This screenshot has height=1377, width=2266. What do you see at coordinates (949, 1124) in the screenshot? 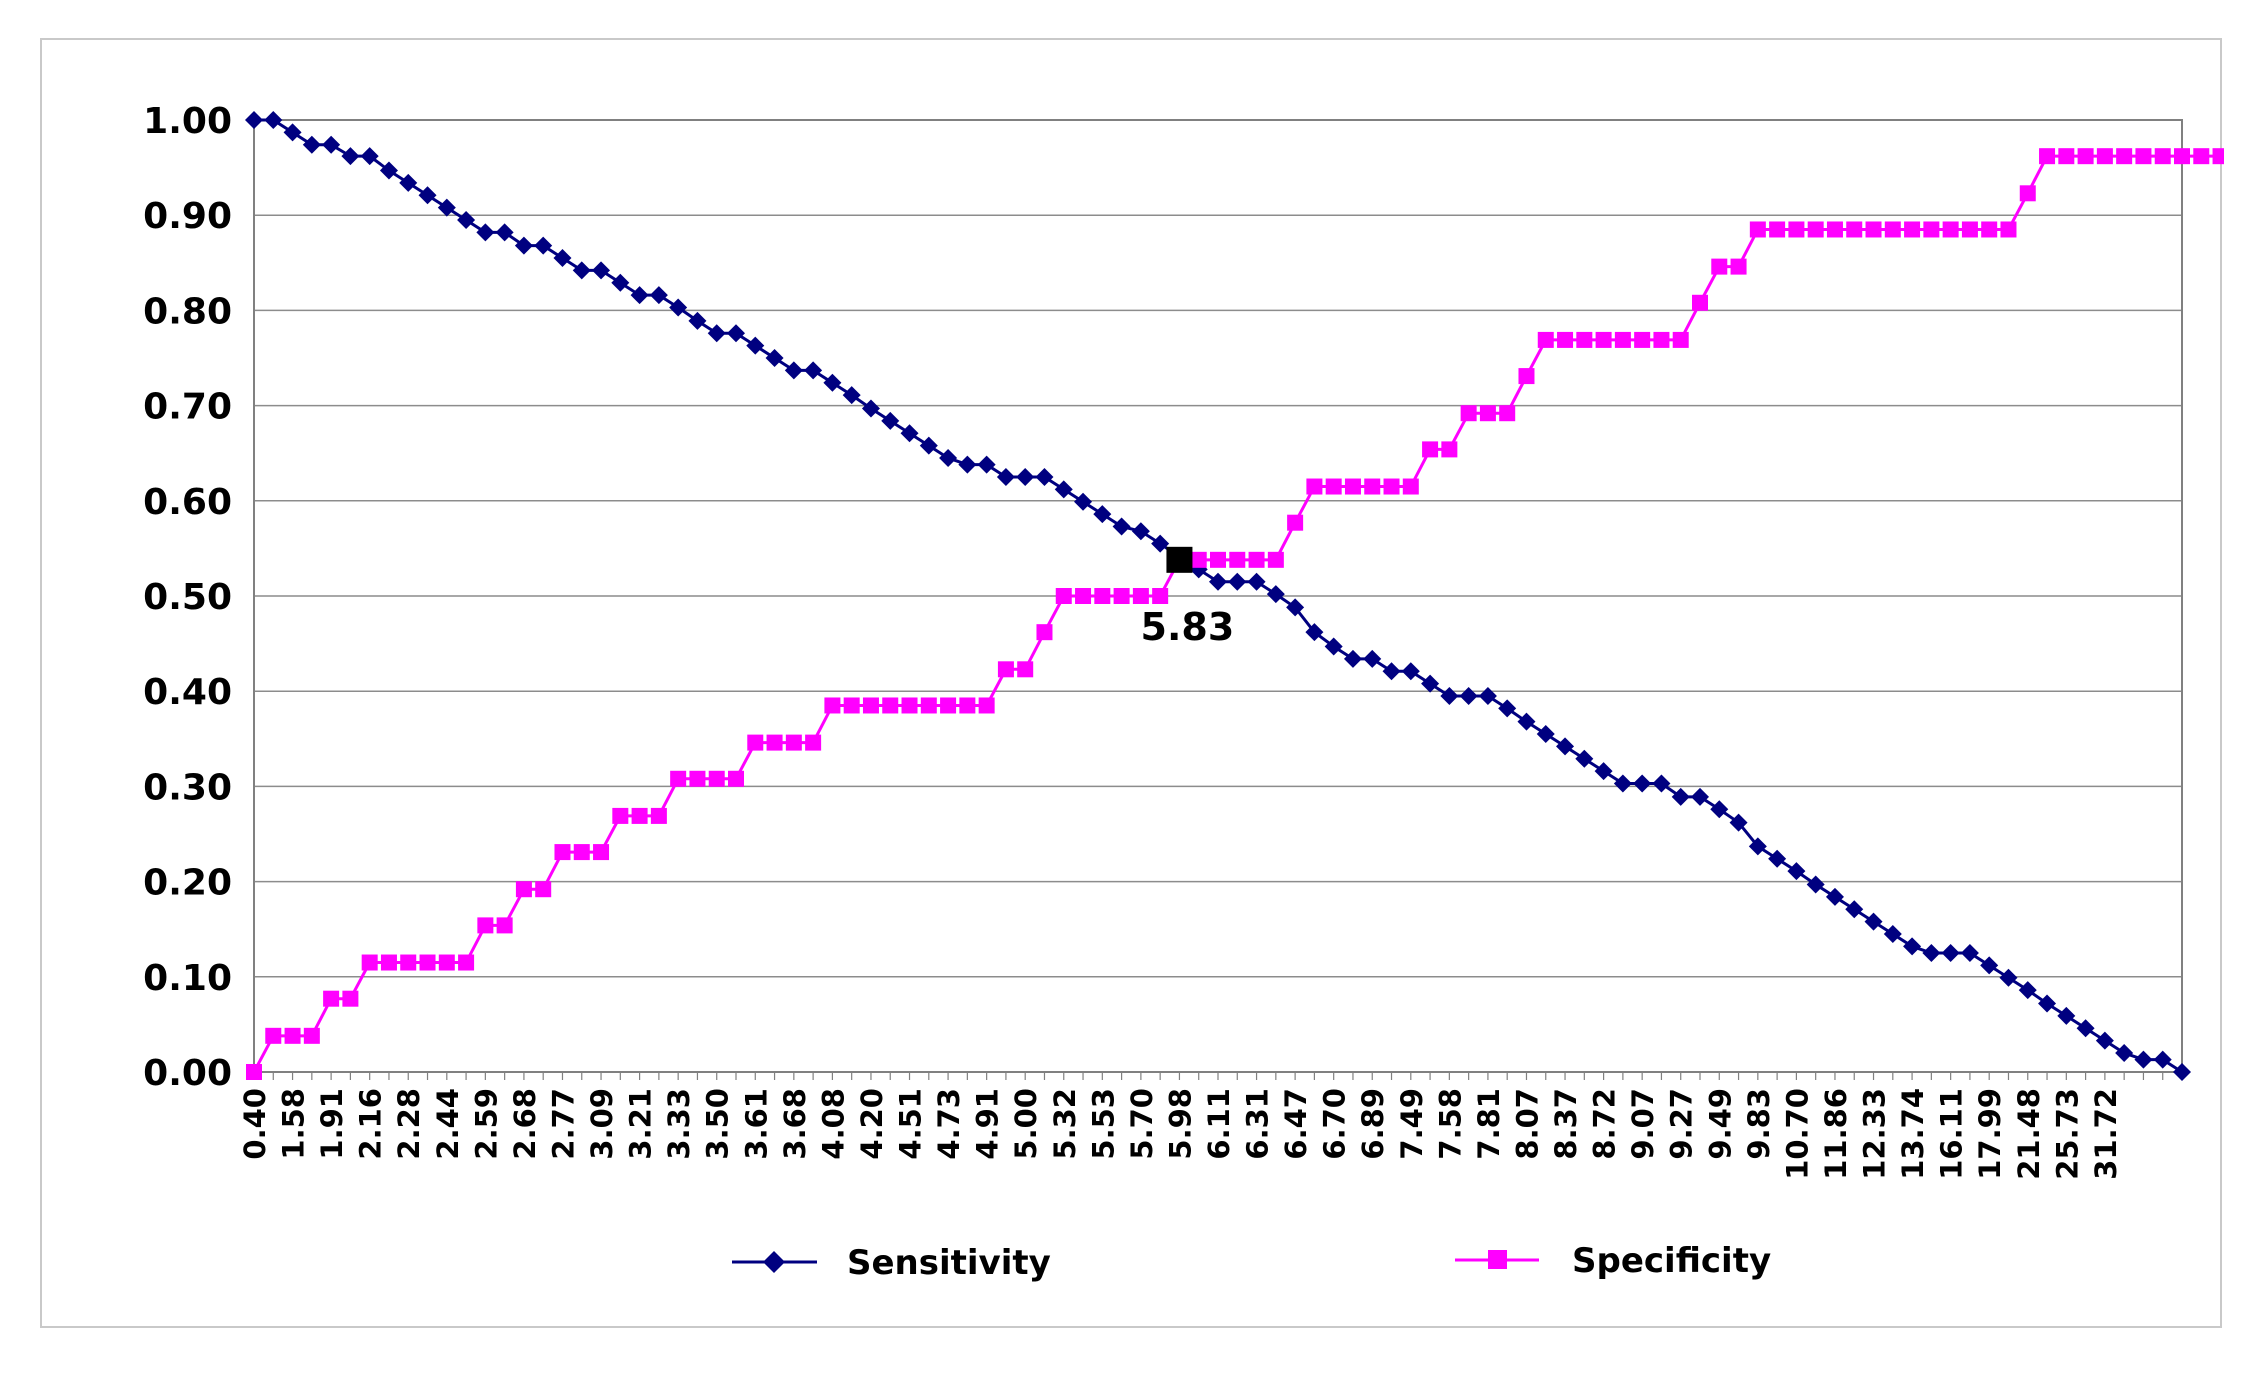
I see `x-tick-label: 4.73` at bounding box center [949, 1124].